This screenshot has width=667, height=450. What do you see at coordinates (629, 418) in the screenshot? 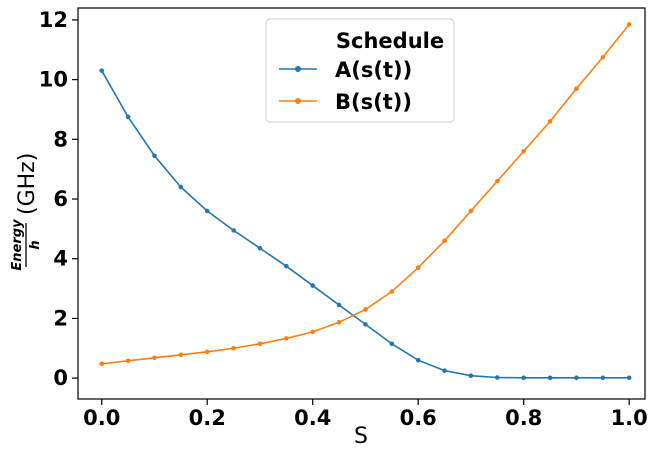
I see `x-tick-label: 1.0` at bounding box center [629, 418].